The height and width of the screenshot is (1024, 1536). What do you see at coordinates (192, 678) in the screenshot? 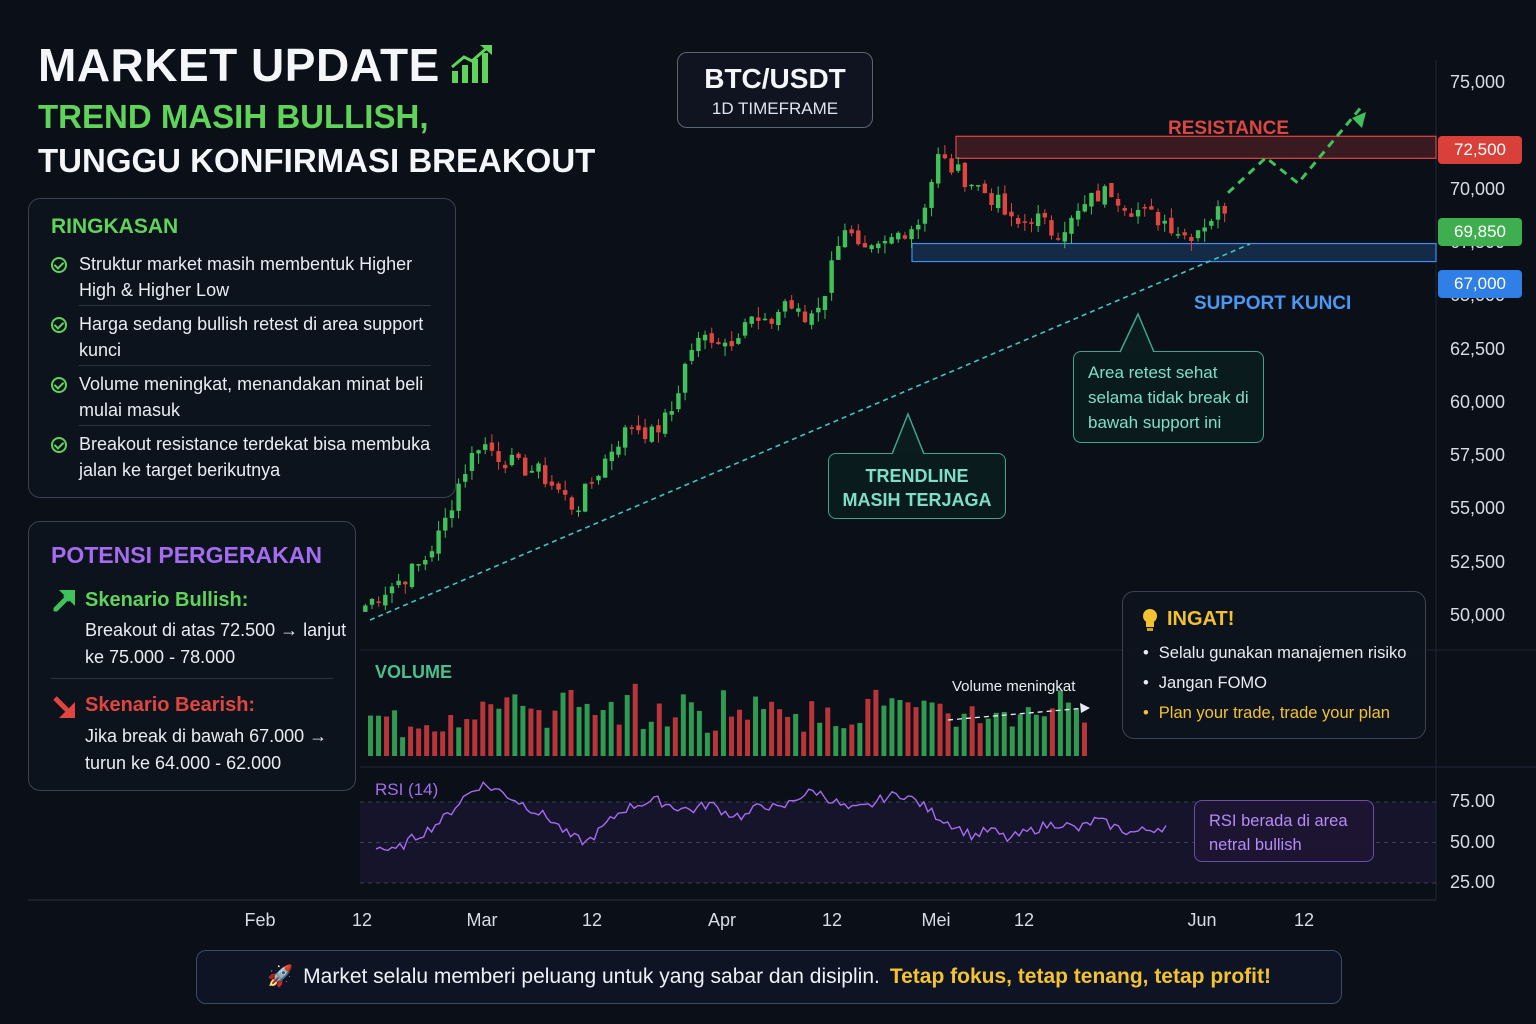
I see `divider` at bounding box center [192, 678].